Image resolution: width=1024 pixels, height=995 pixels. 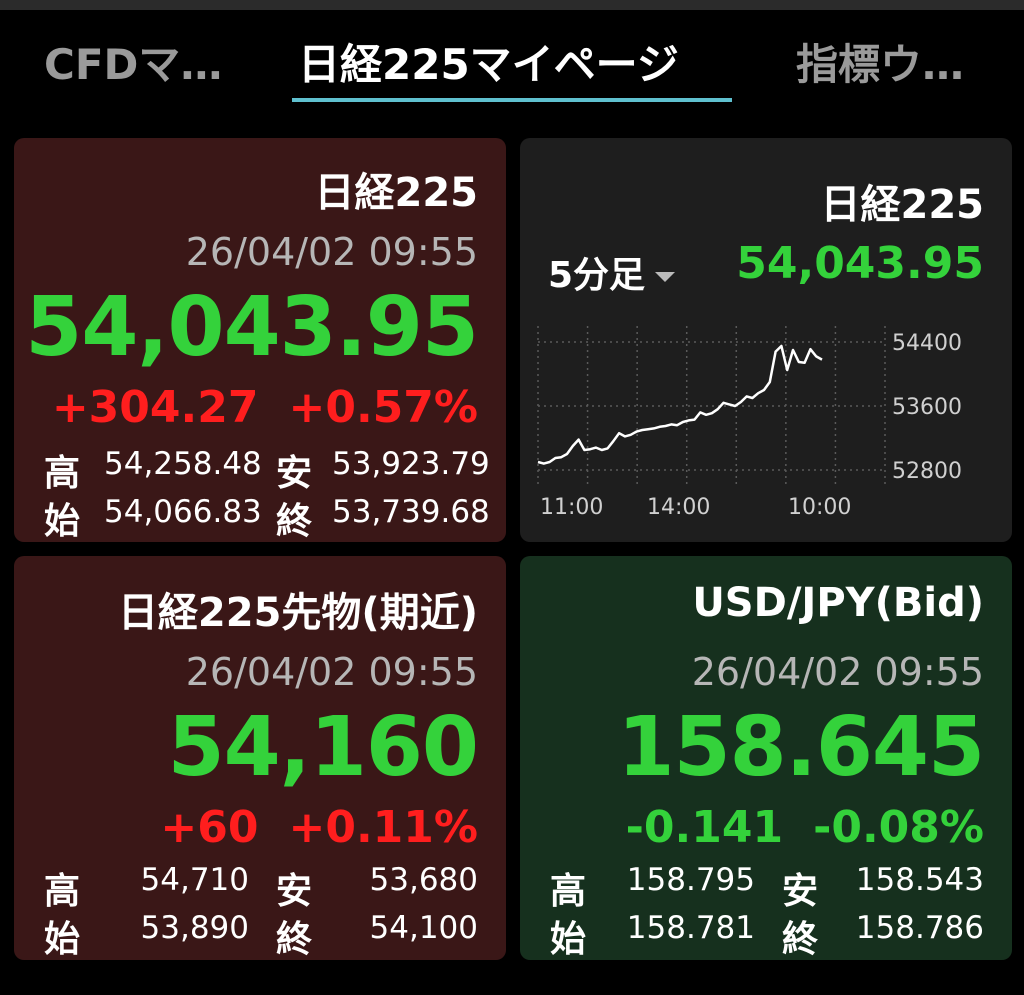 What do you see at coordinates (837, 672) in the screenshot?
I see `usdjpy-datetime: 26/04/02 09:55` at bounding box center [837, 672].